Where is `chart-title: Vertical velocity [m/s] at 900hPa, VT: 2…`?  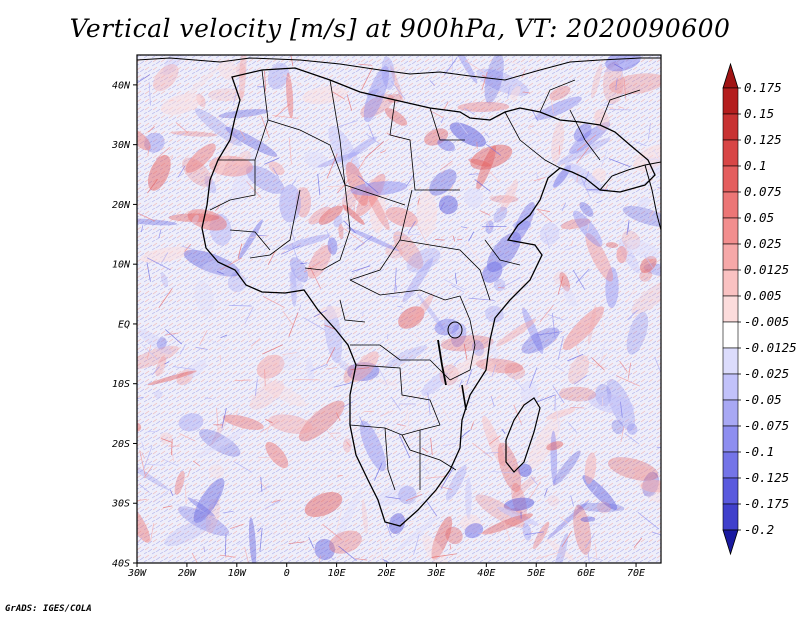
chart-title: Vertical velocity [m/s] at 900hPa, VT: 2… is located at coordinates (400, 28).